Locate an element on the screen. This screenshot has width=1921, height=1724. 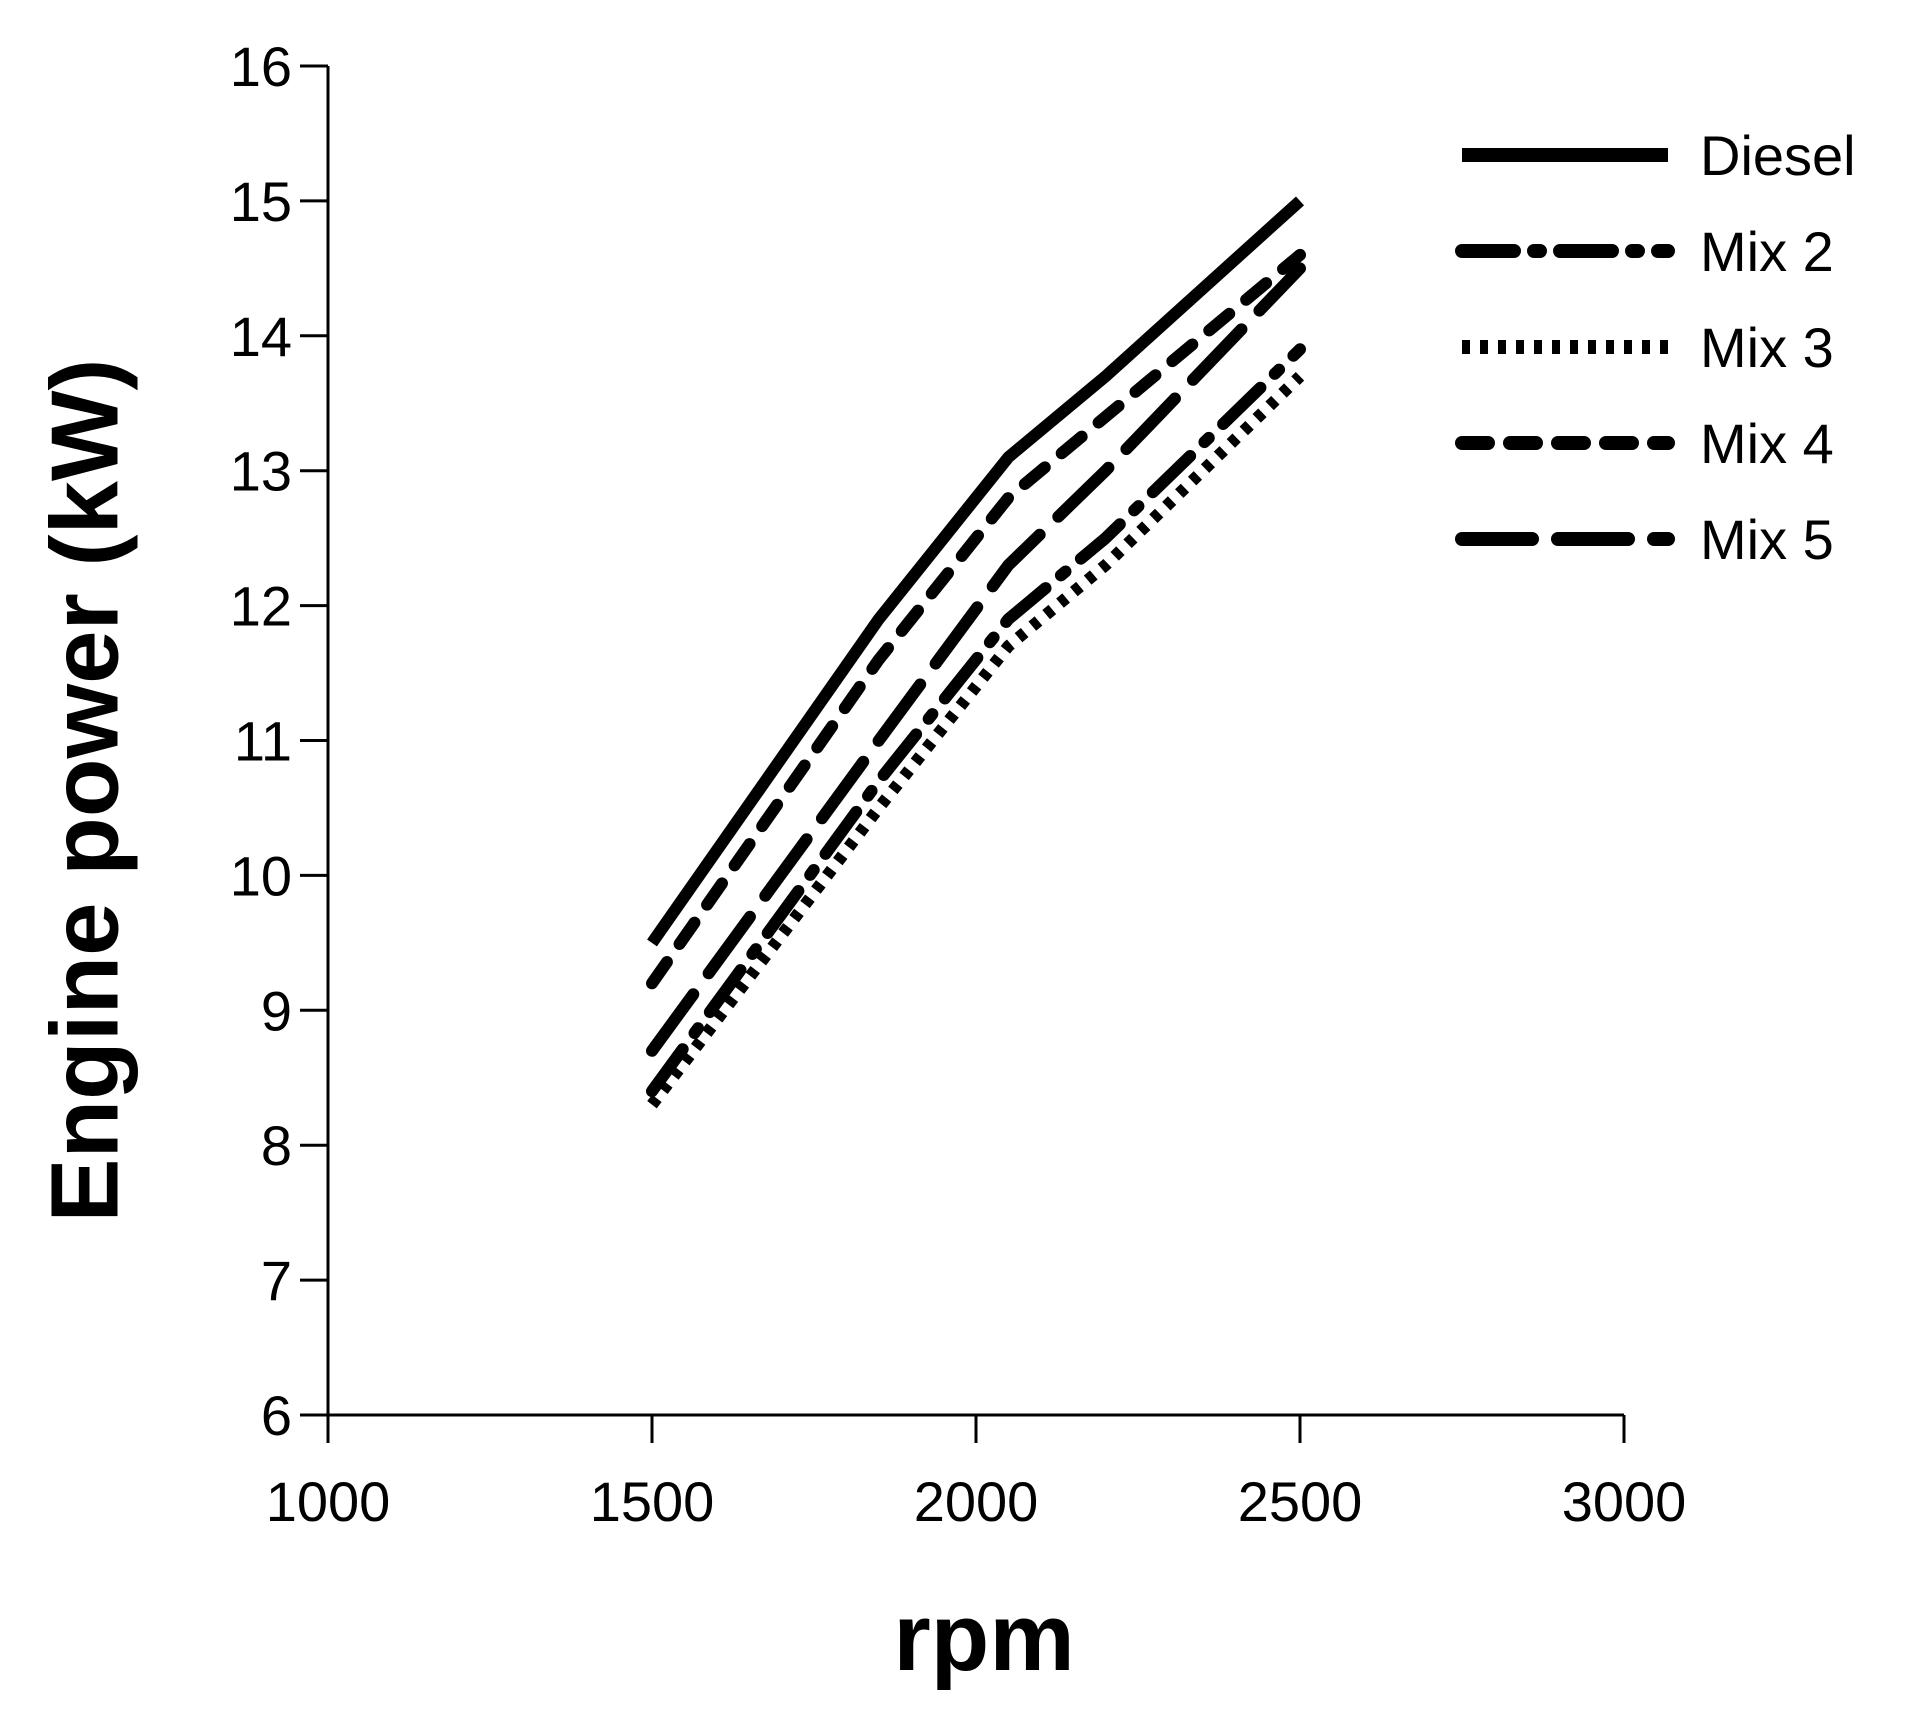
x-axis-ticks: 1000 1500 2000 2500 3000 is located at coordinates (976, 1474).